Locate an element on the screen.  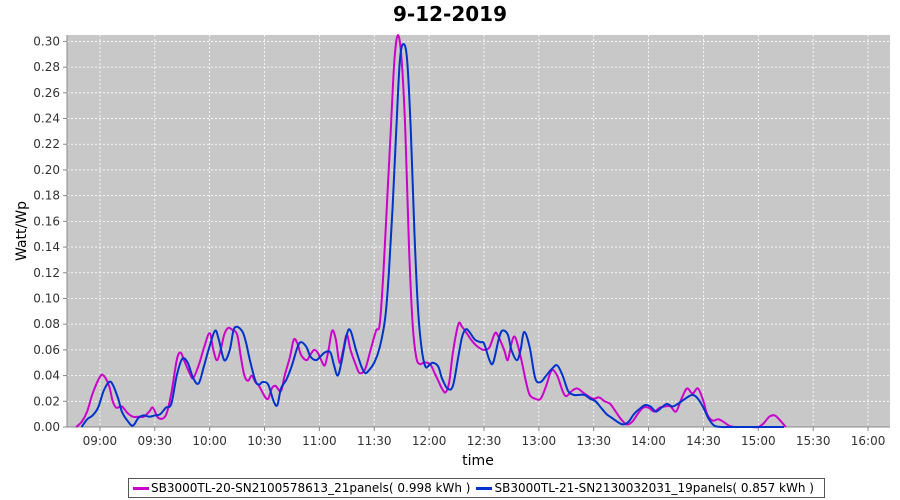
x-tick-label: 09:30 is located at coordinates (154, 441).